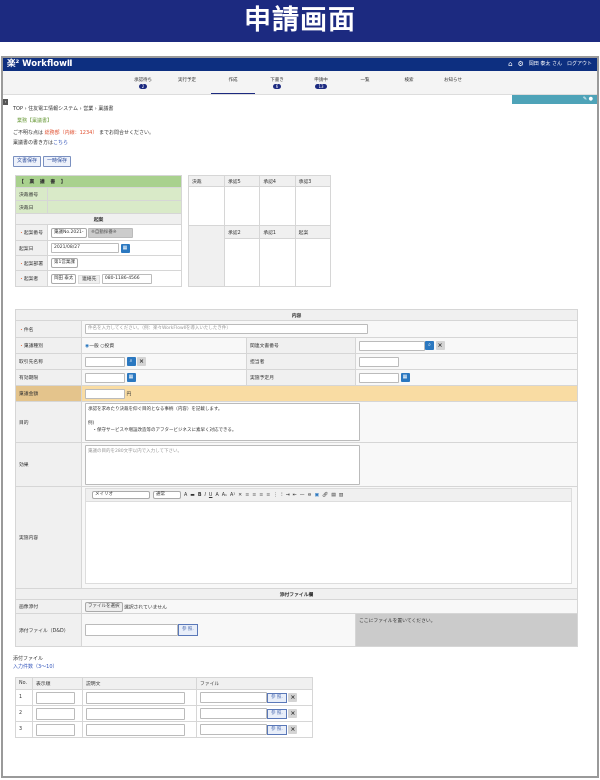  Describe the element at coordinates (301, 345) in the screenshot. I see `related-label: 関連文書番号` at that location.